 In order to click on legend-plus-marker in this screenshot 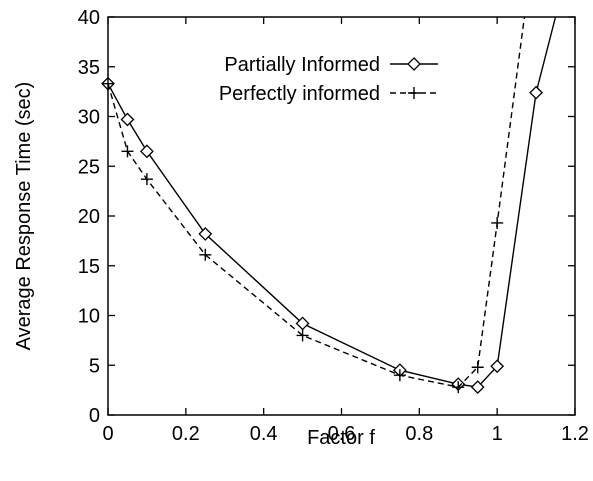, I will do `click(414, 93)`.